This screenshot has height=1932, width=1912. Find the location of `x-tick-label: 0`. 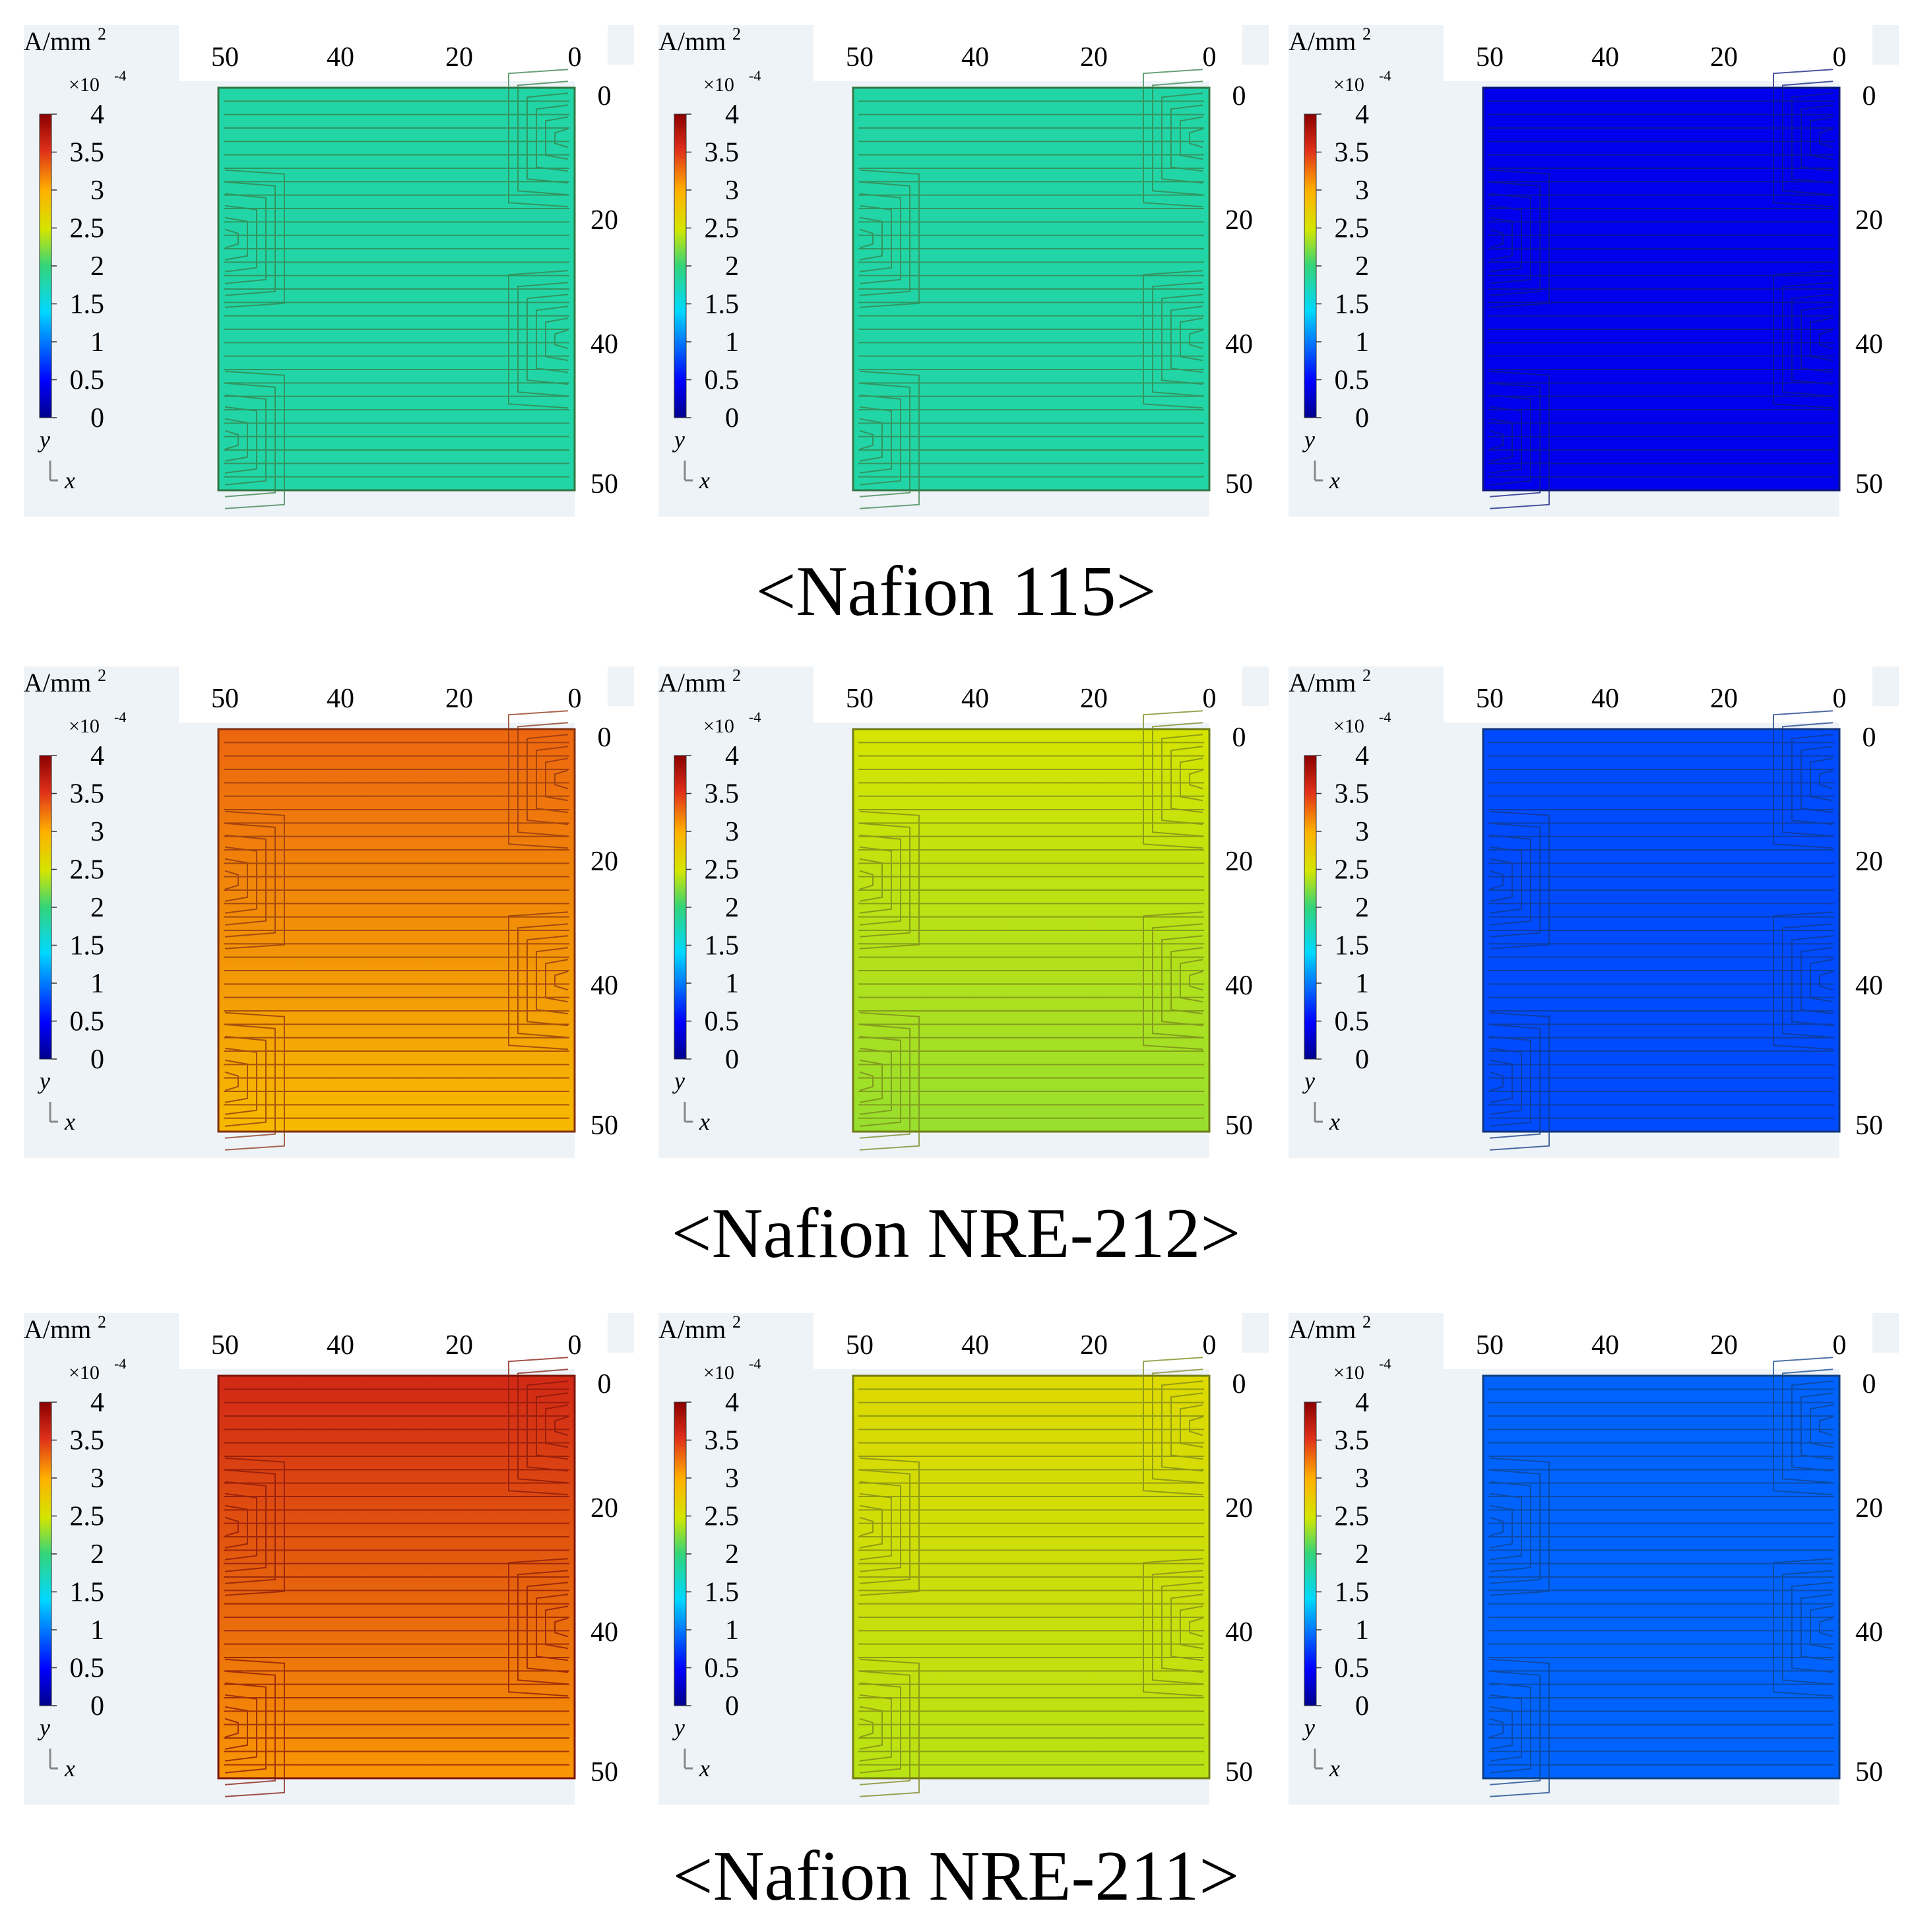

x-tick-label: 0 is located at coordinates (1210, 1345).